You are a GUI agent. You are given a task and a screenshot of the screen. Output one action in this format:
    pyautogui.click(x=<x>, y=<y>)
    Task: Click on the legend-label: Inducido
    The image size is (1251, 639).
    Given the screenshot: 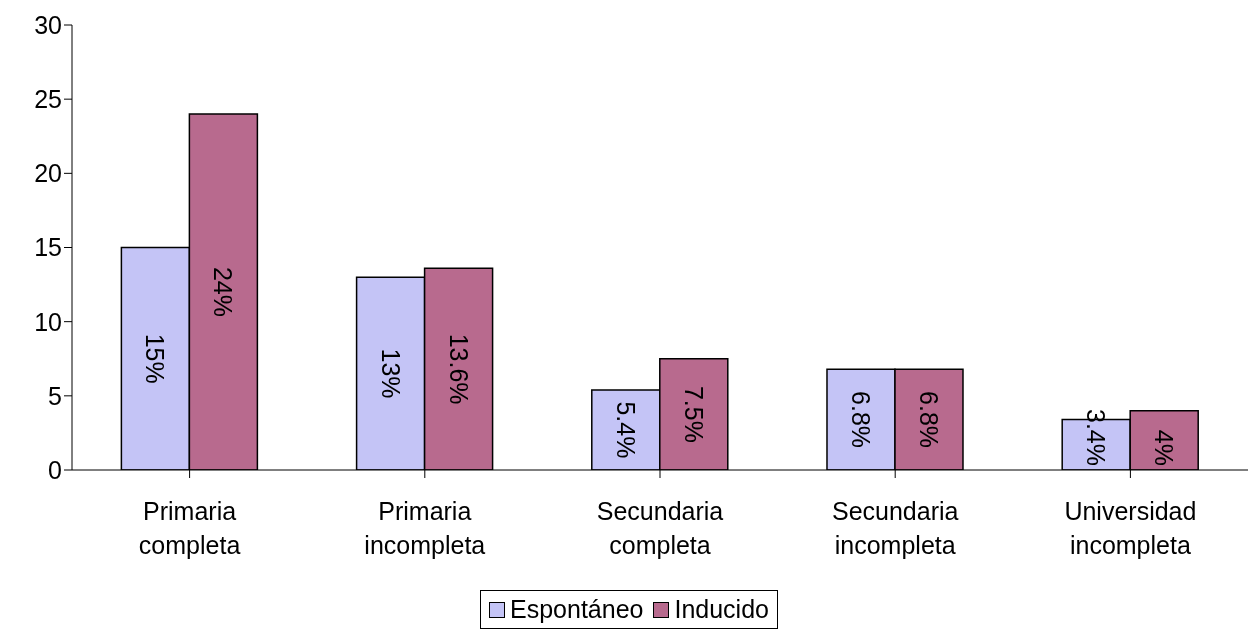 What is the action you would take?
    pyautogui.click(x=721, y=609)
    